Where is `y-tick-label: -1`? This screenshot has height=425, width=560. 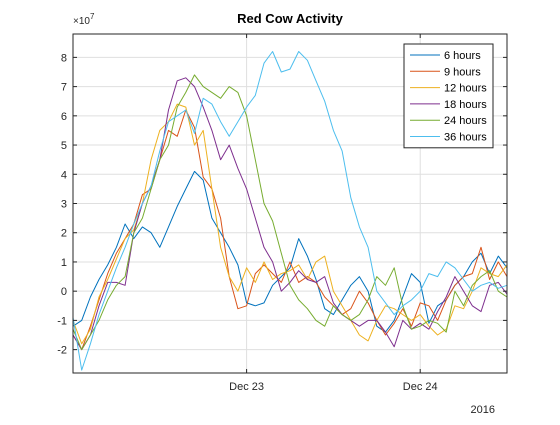 y-tick-label: -1 is located at coordinates (62, 321).